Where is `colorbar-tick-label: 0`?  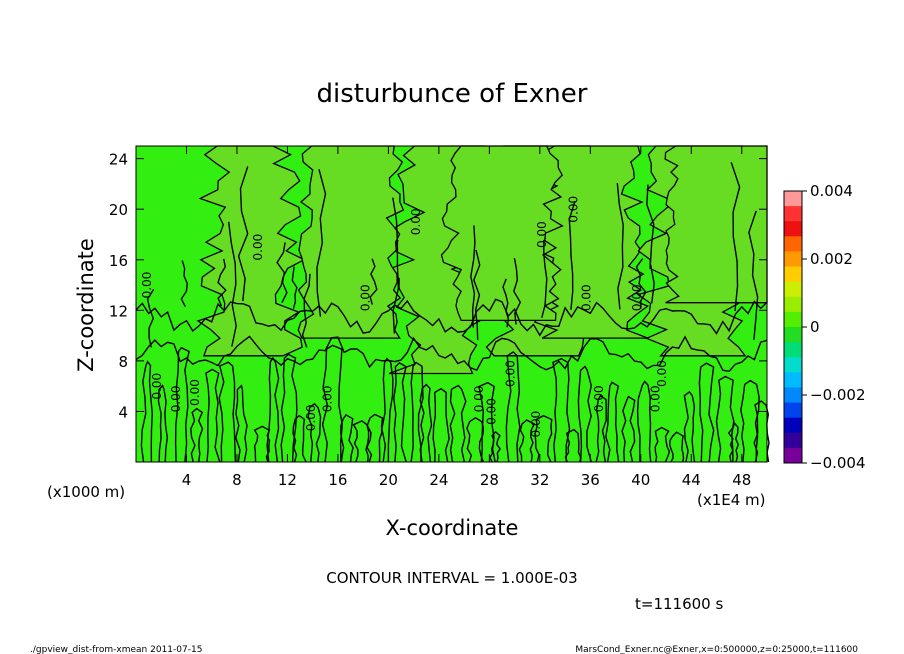 colorbar-tick-label: 0 is located at coordinates (815, 327).